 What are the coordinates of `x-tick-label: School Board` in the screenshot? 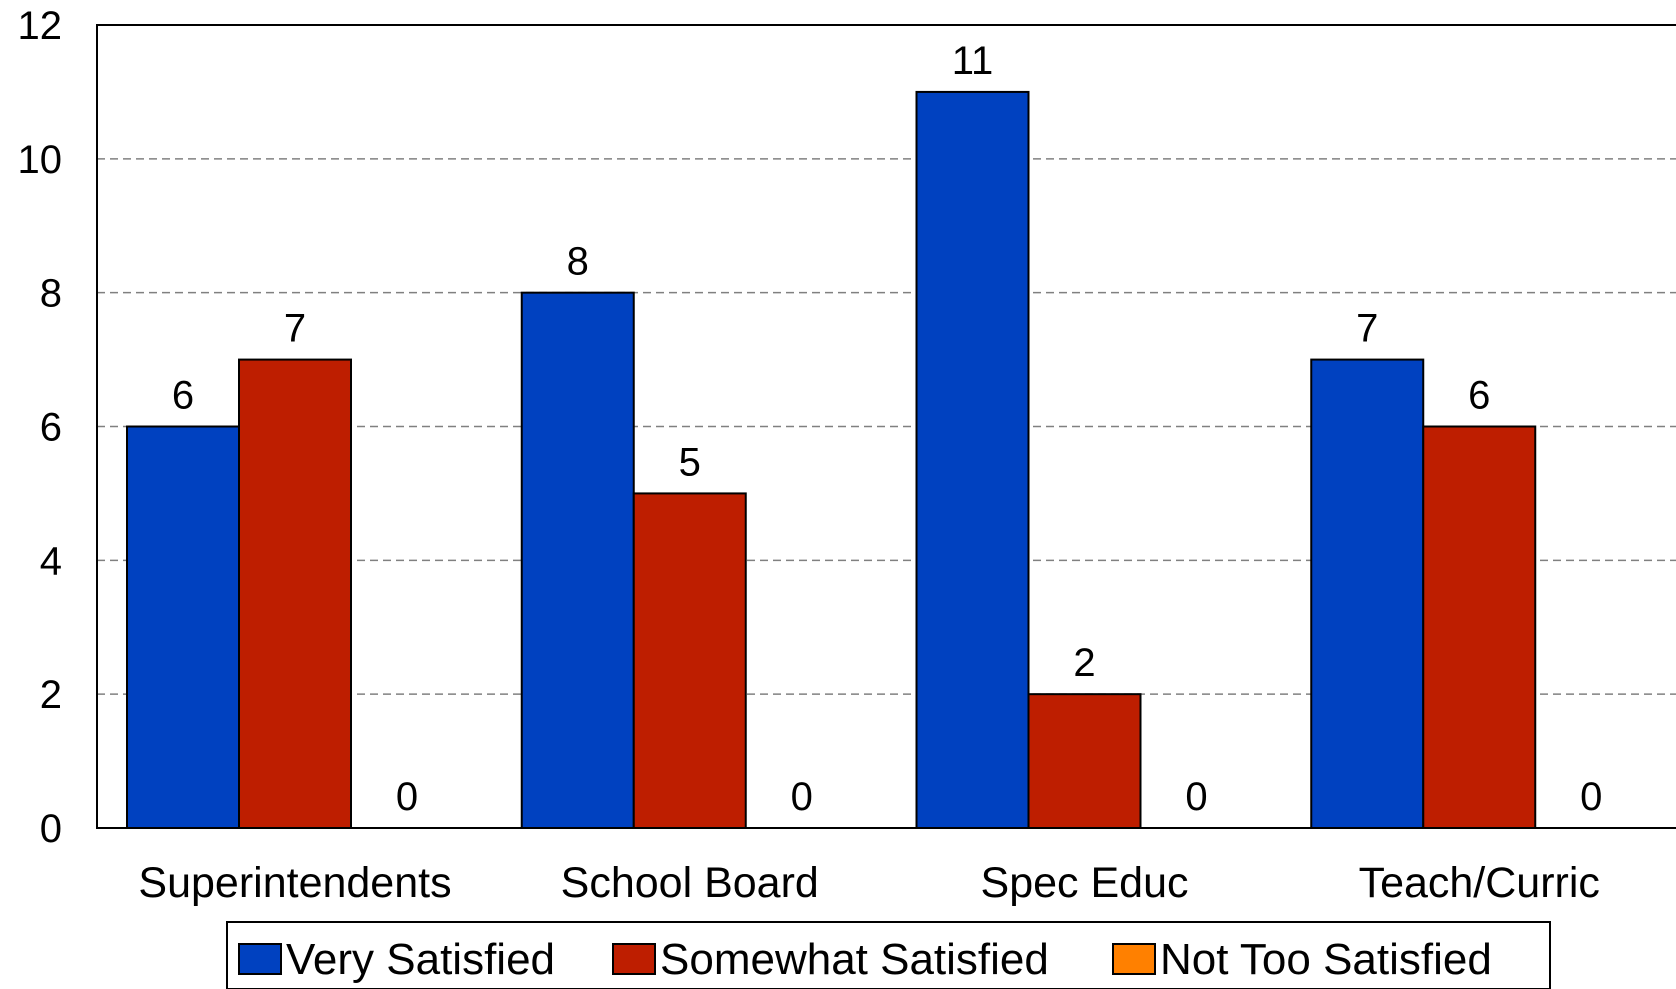 It's located at (690, 883).